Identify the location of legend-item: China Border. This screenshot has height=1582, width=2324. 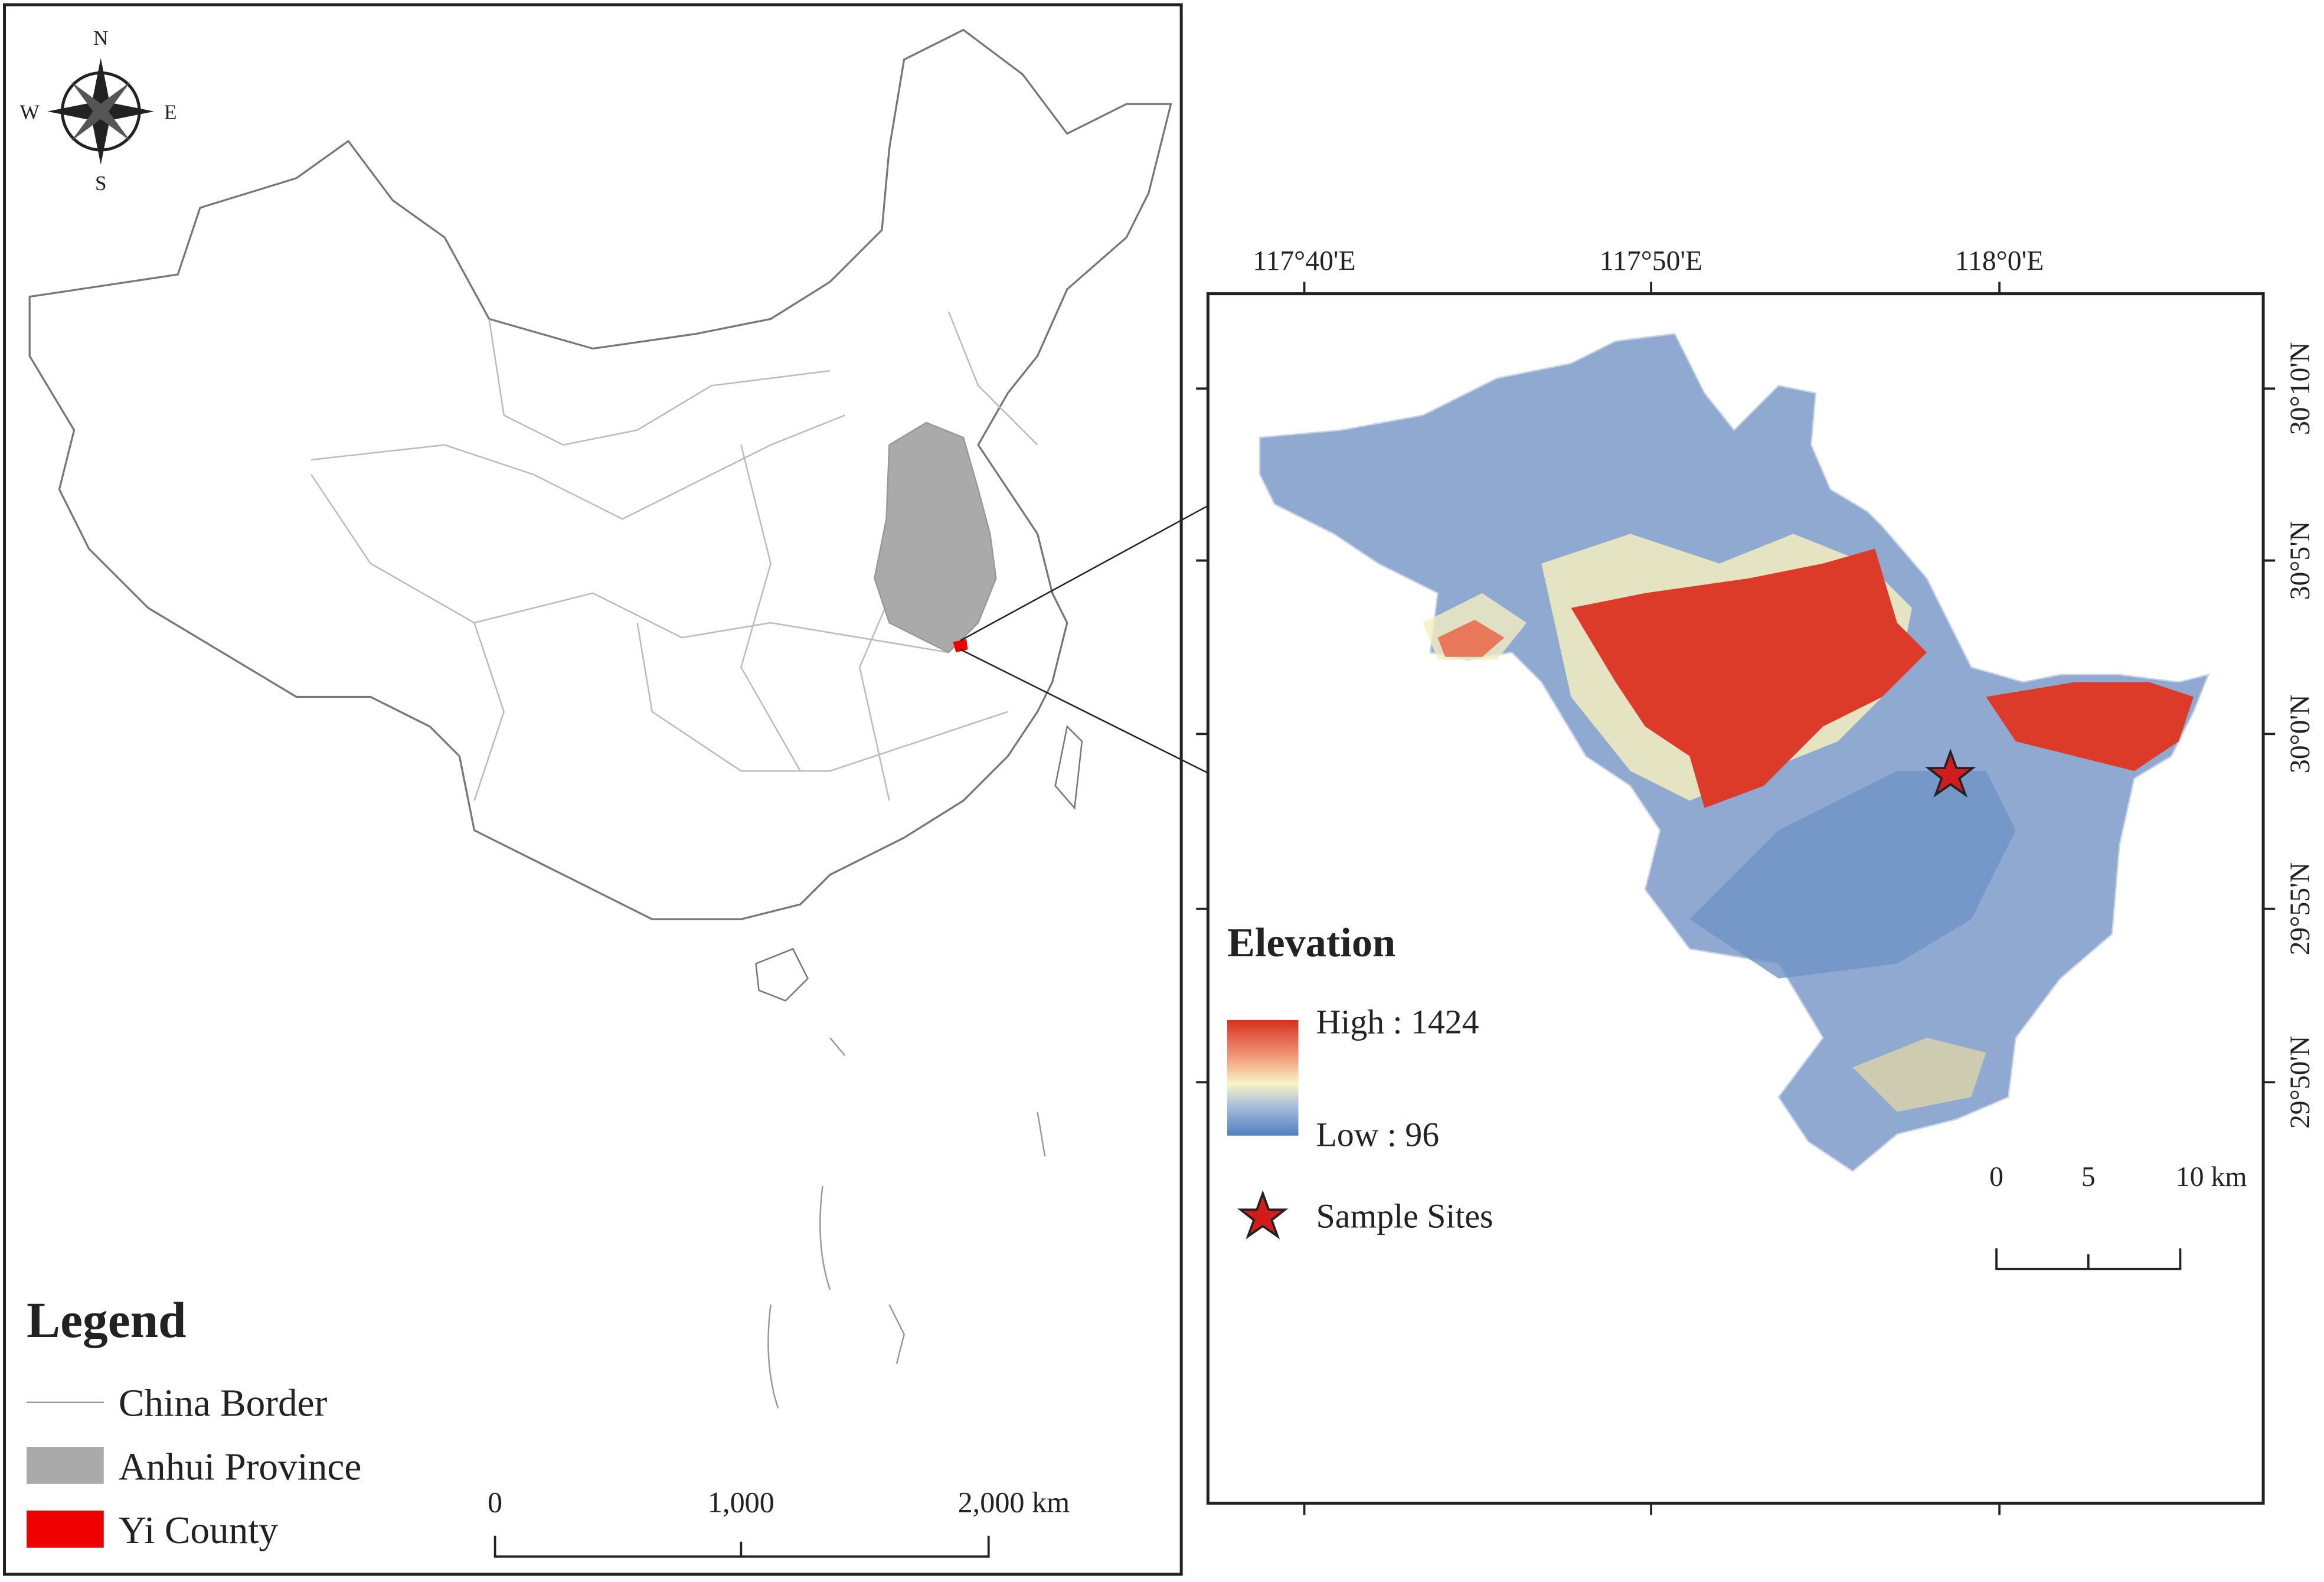
(223, 1403).